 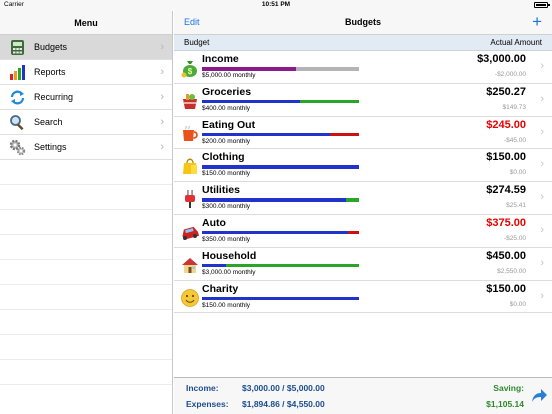 I want to click on carrier-label: Carrier, so click(x=14, y=4).